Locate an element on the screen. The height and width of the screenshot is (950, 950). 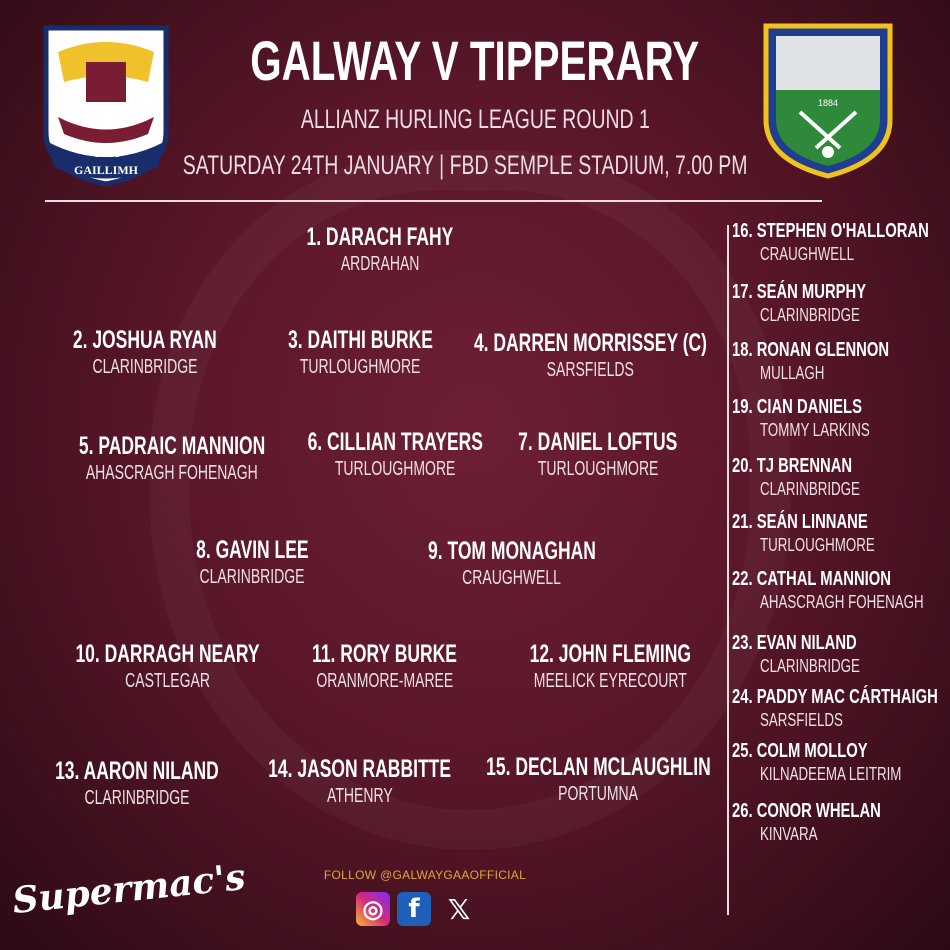
svg-text: GAILLIMH is located at coordinates (106, 170).